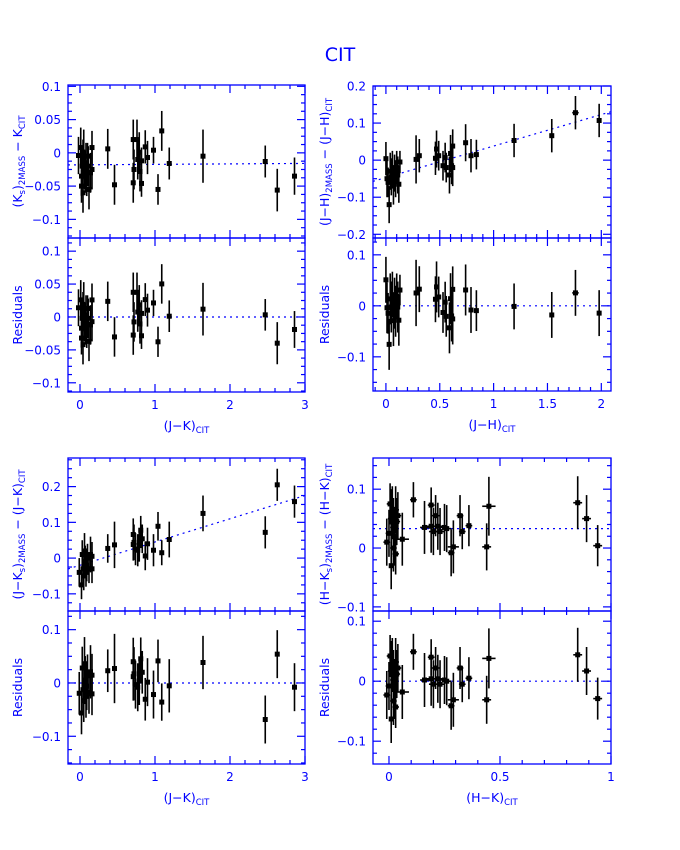  Describe the element at coordinates (158, 534) in the screenshot. I see `main-plot: −0.1 0 0.1 0.2 (J−Ks)2MASS − (J−K)CIT` at that location.